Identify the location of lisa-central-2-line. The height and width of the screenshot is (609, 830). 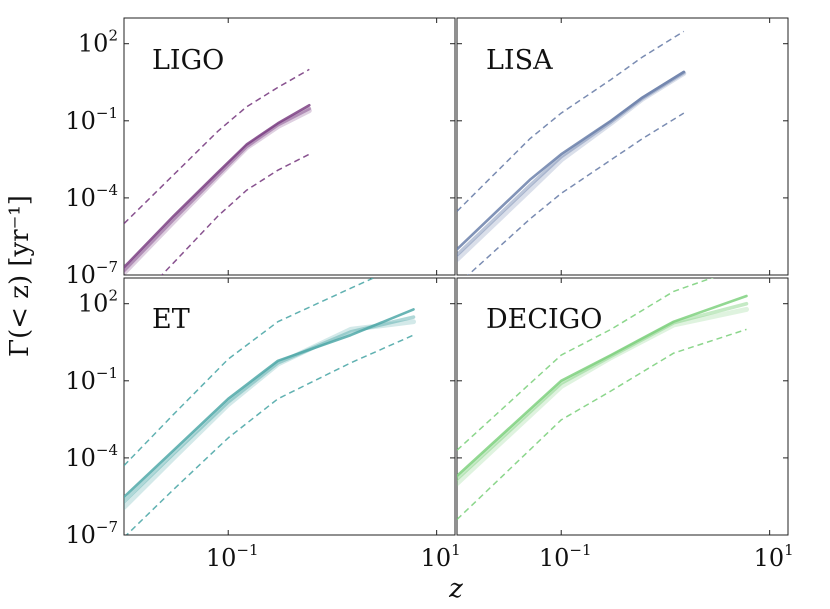
(571, 163).